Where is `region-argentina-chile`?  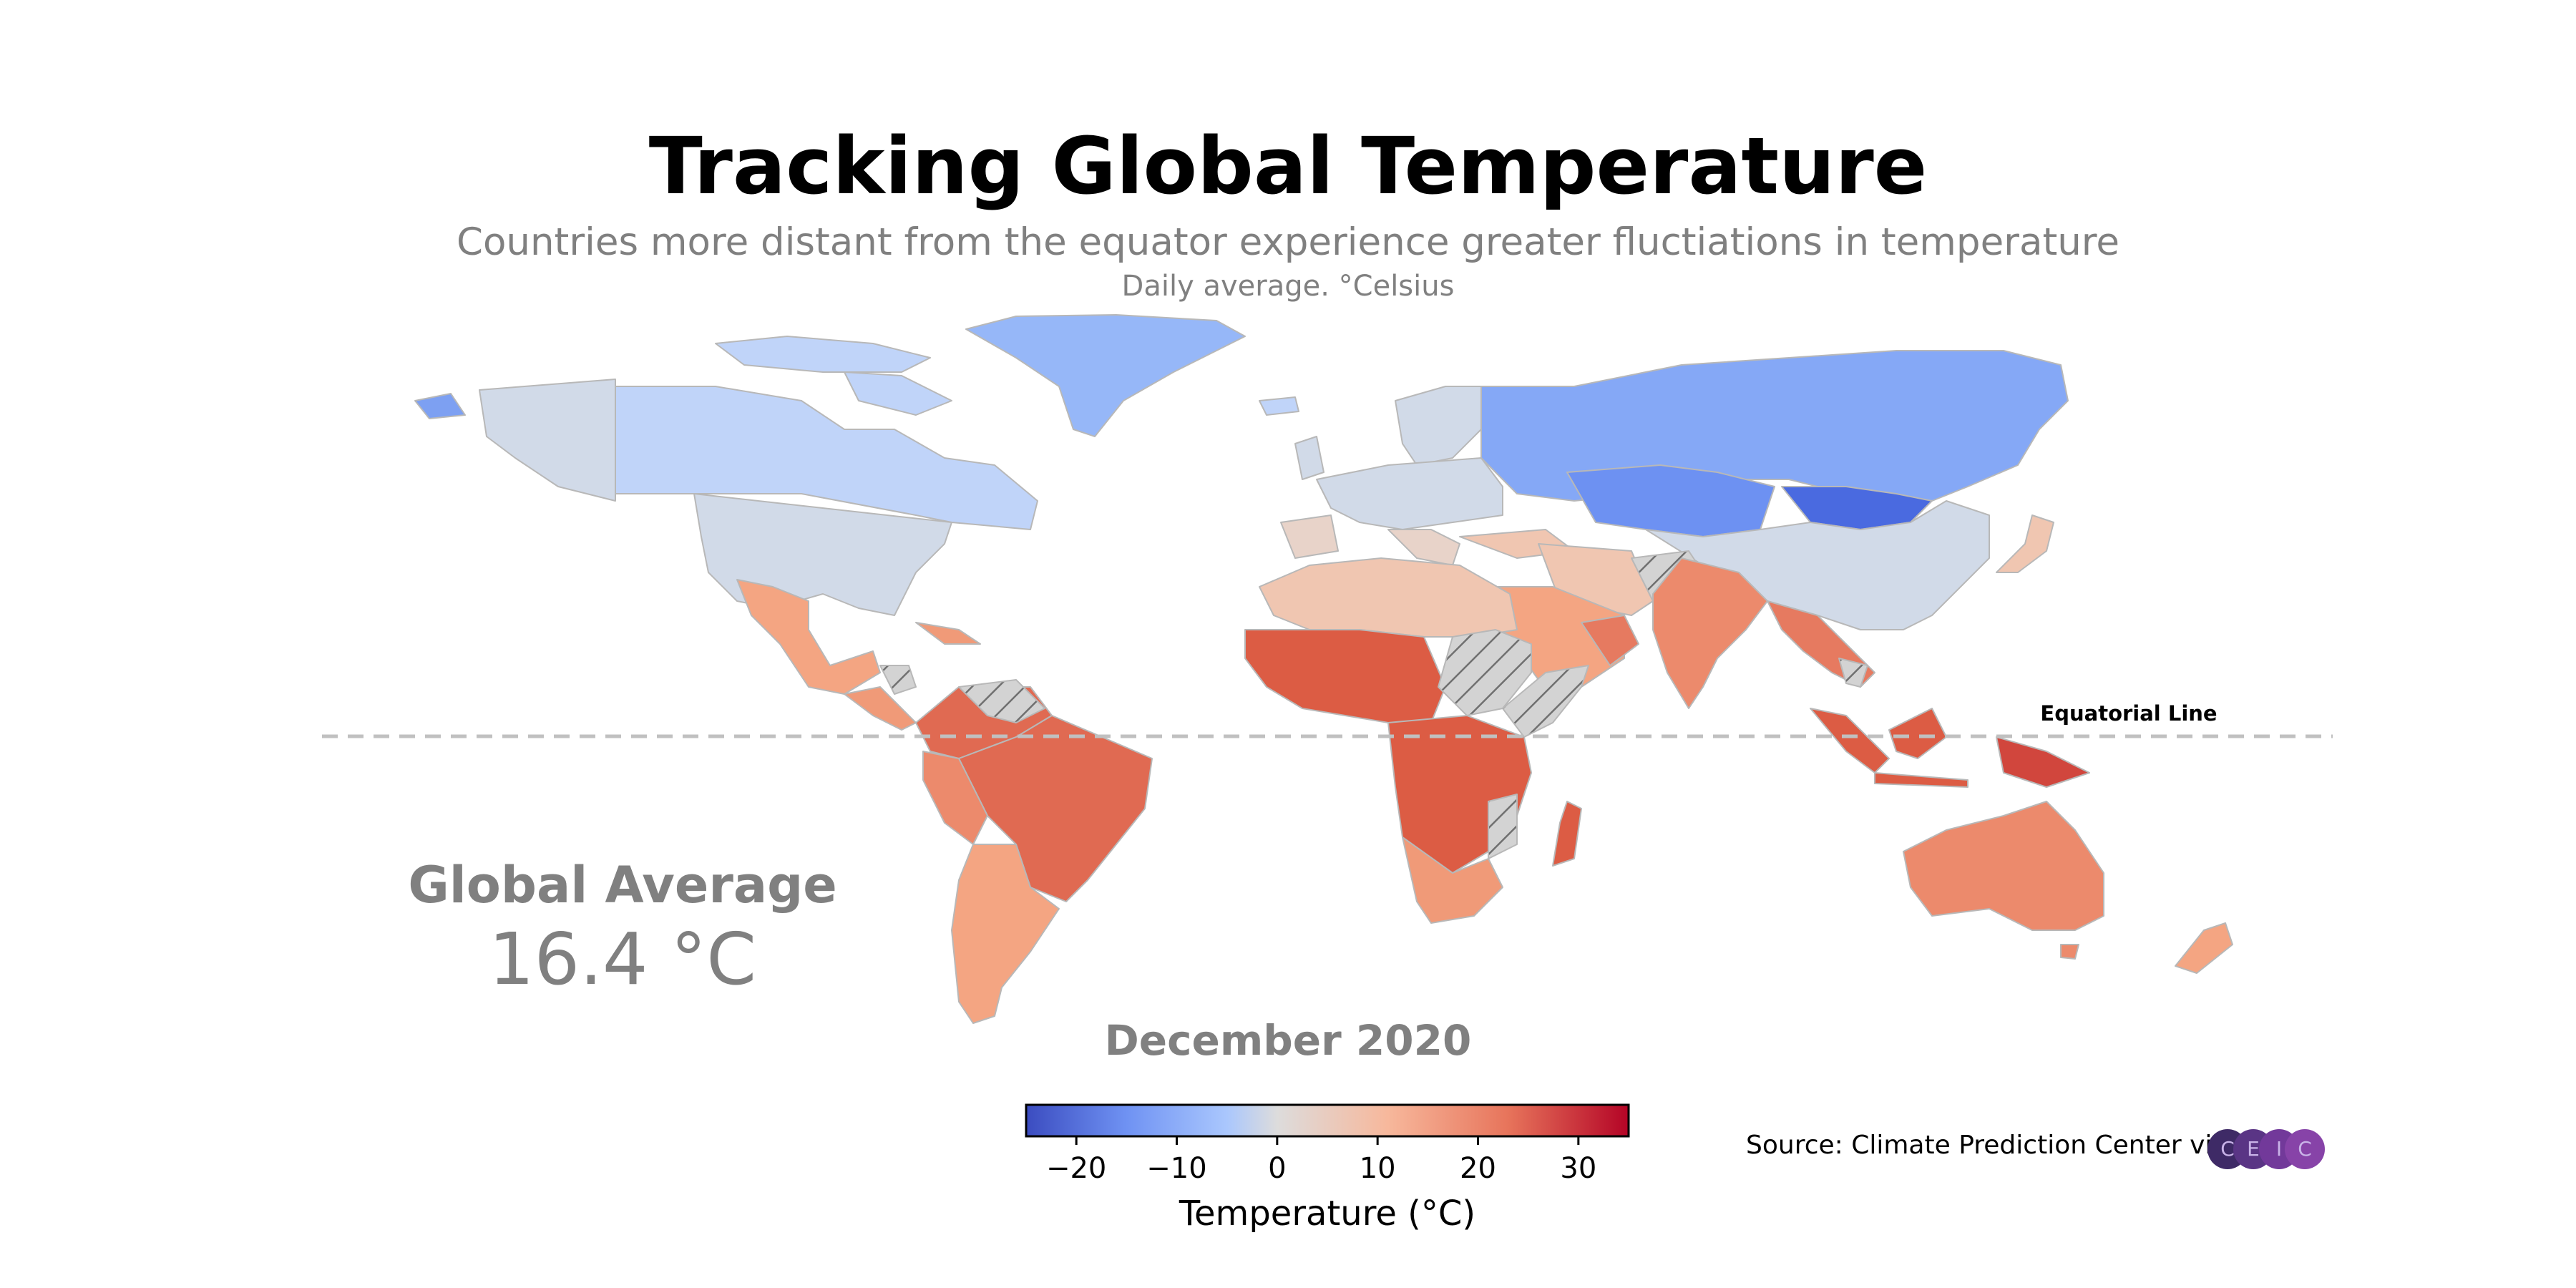 region-argentina-chile is located at coordinates (1005, 934).